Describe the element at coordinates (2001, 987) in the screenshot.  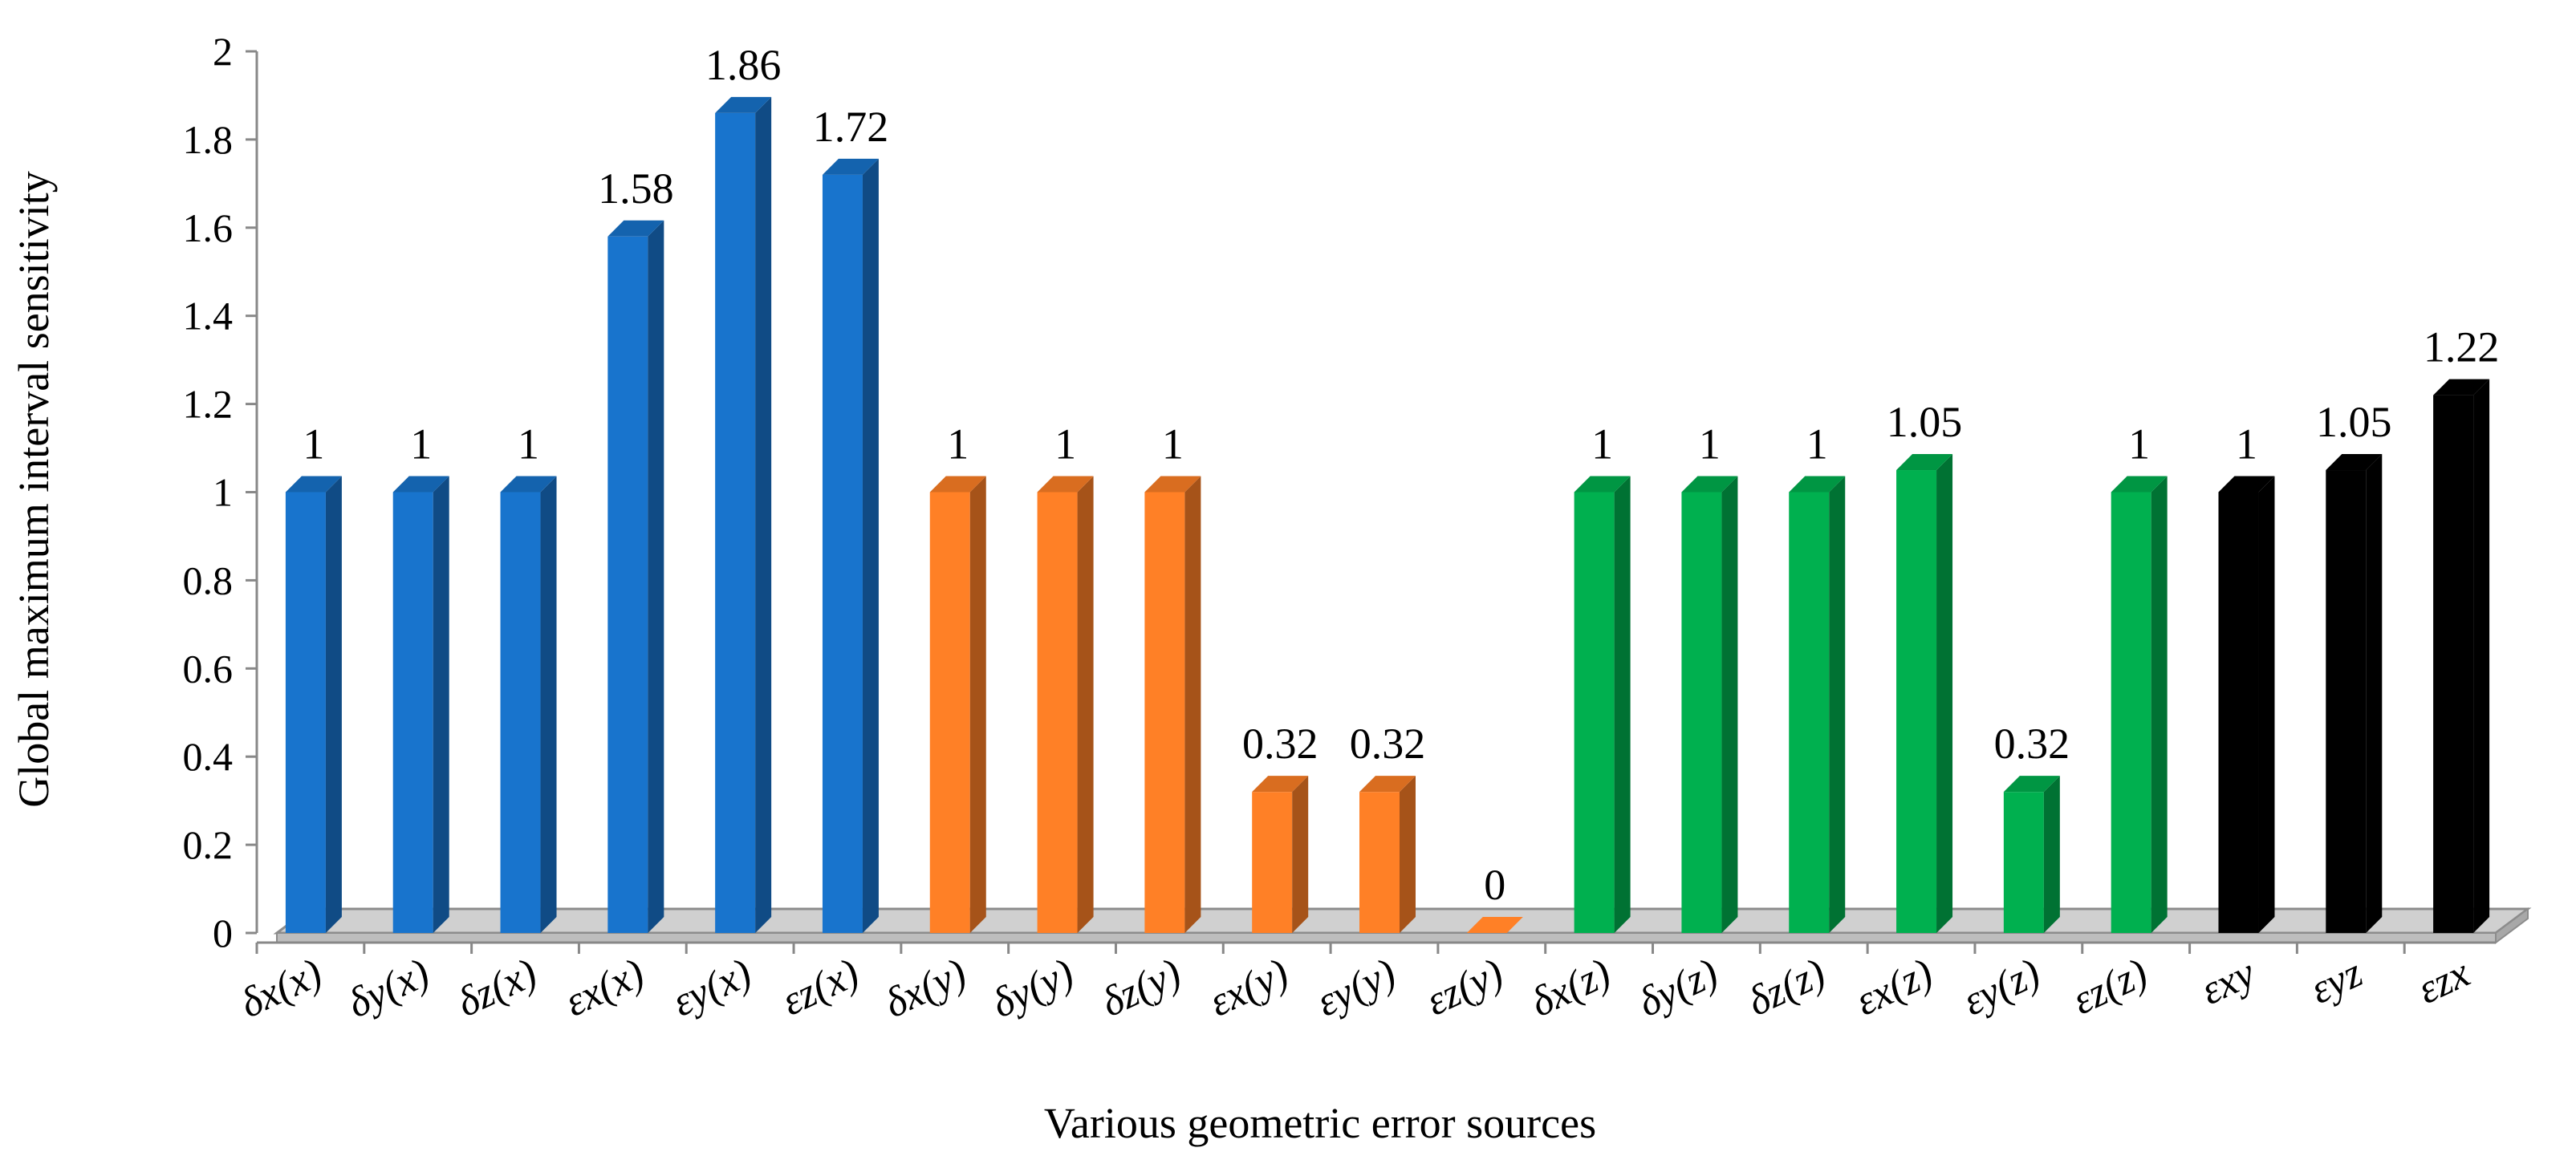
I see `x-tick-label: εy(z)` at that location.